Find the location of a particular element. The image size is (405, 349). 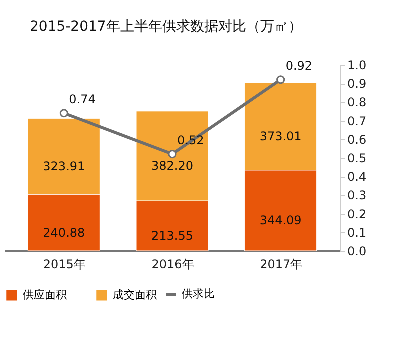

legend-label: 成交面积 is located at coordinates (135, 295).